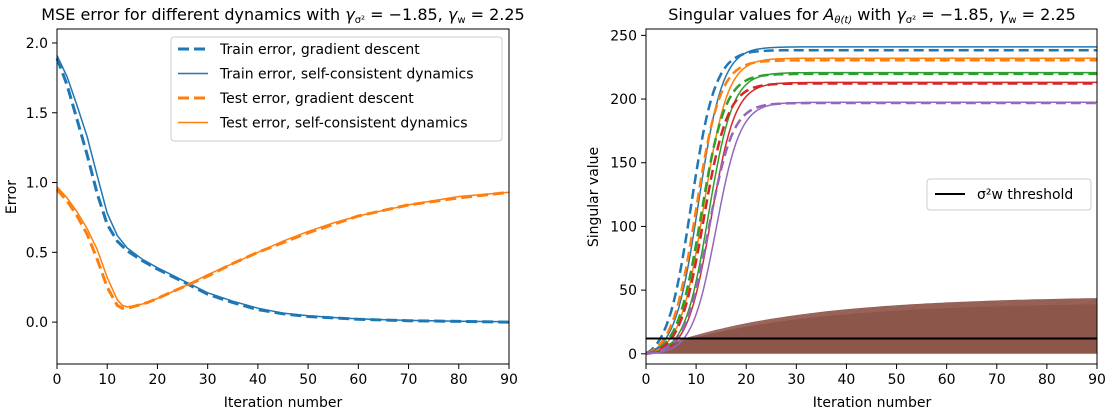  Describe the element at coordinates (258, 380) in the screenshot. I see `left-x-tick-label: 40` at that location.